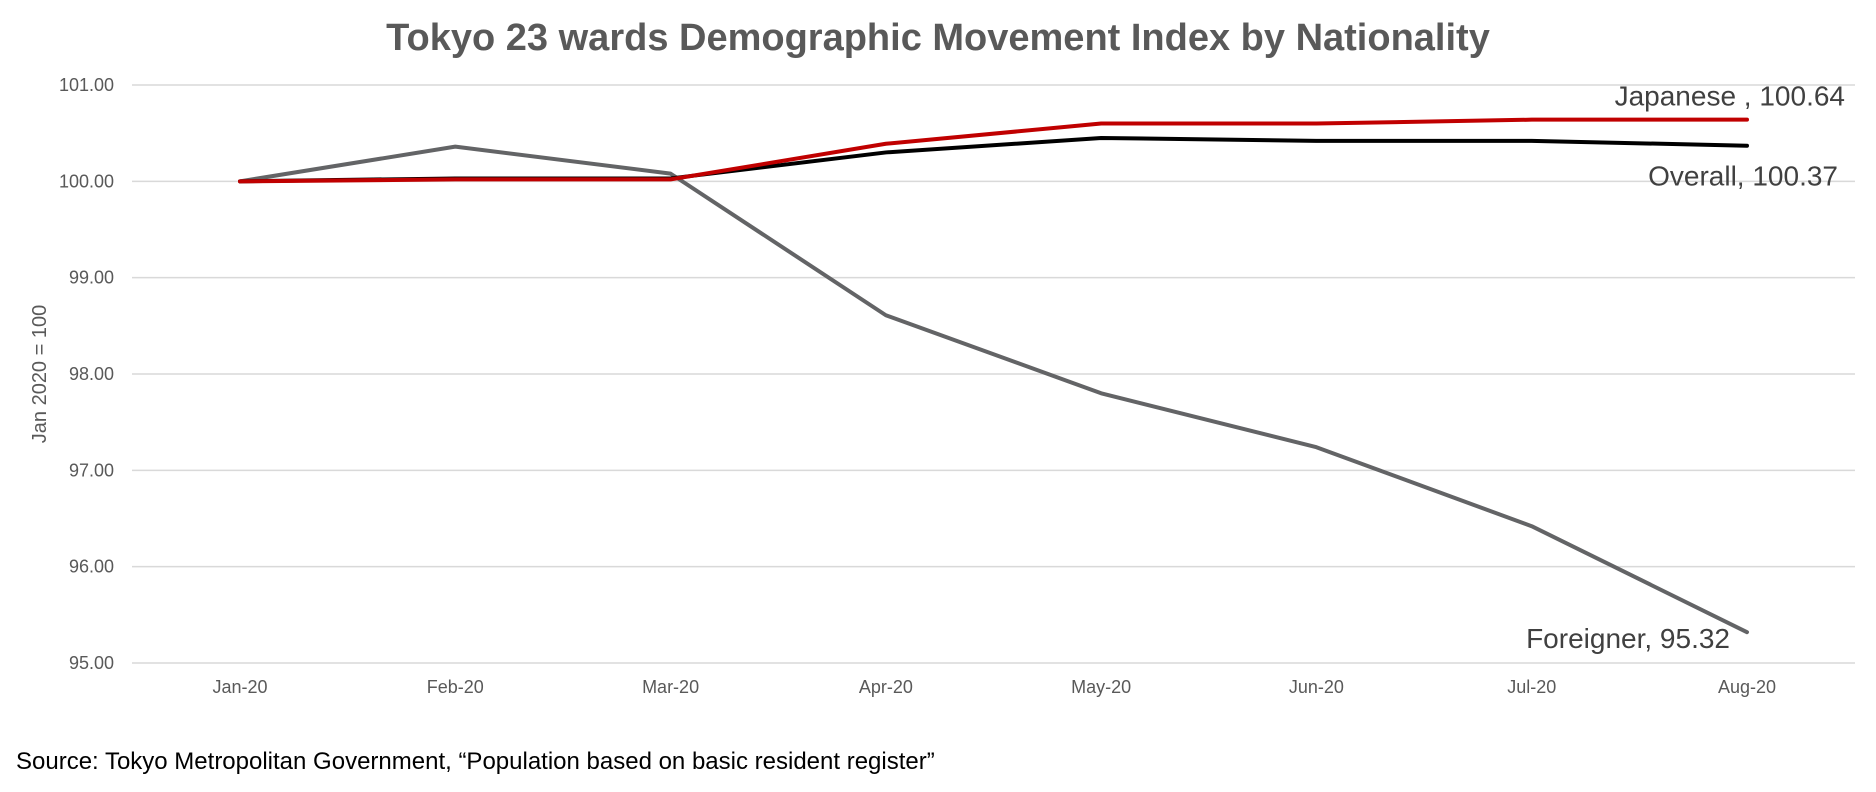 This screenshot has height=792, width=1876. What do you see at coordinates (1747, 687) in the screenshot?
I see `x-tick-label: Aug-20` at bounding box center [1747, 687].